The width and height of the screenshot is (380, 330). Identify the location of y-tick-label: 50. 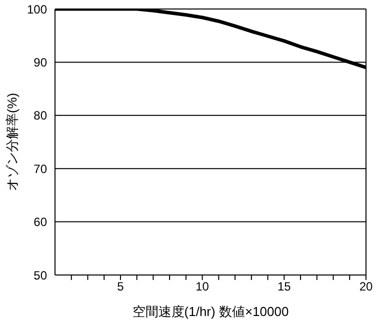
(41, 275).